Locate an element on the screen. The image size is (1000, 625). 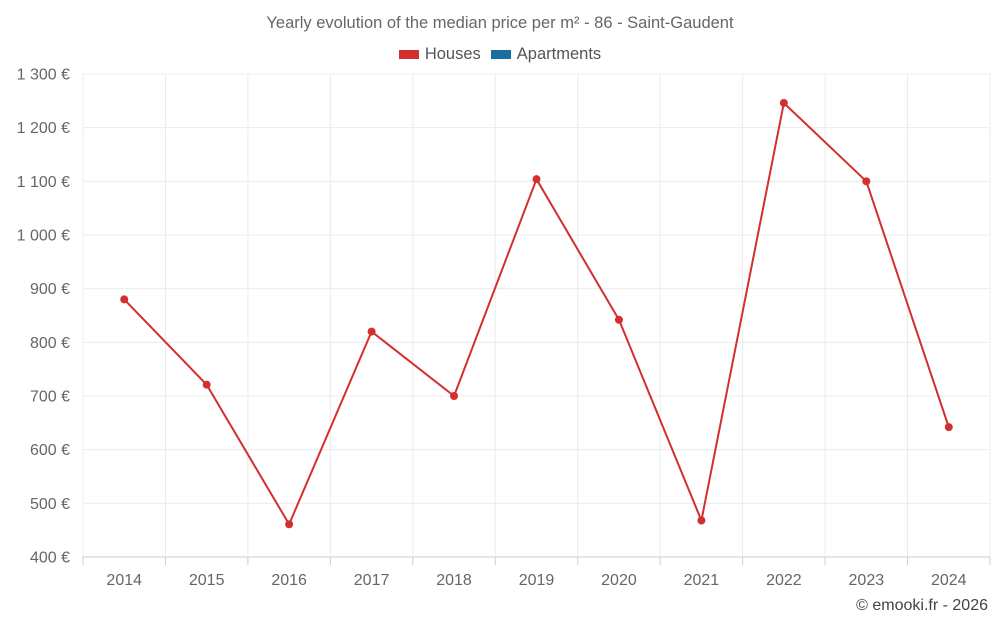
legend-swatch-houses is located at coordinates (408, 54).